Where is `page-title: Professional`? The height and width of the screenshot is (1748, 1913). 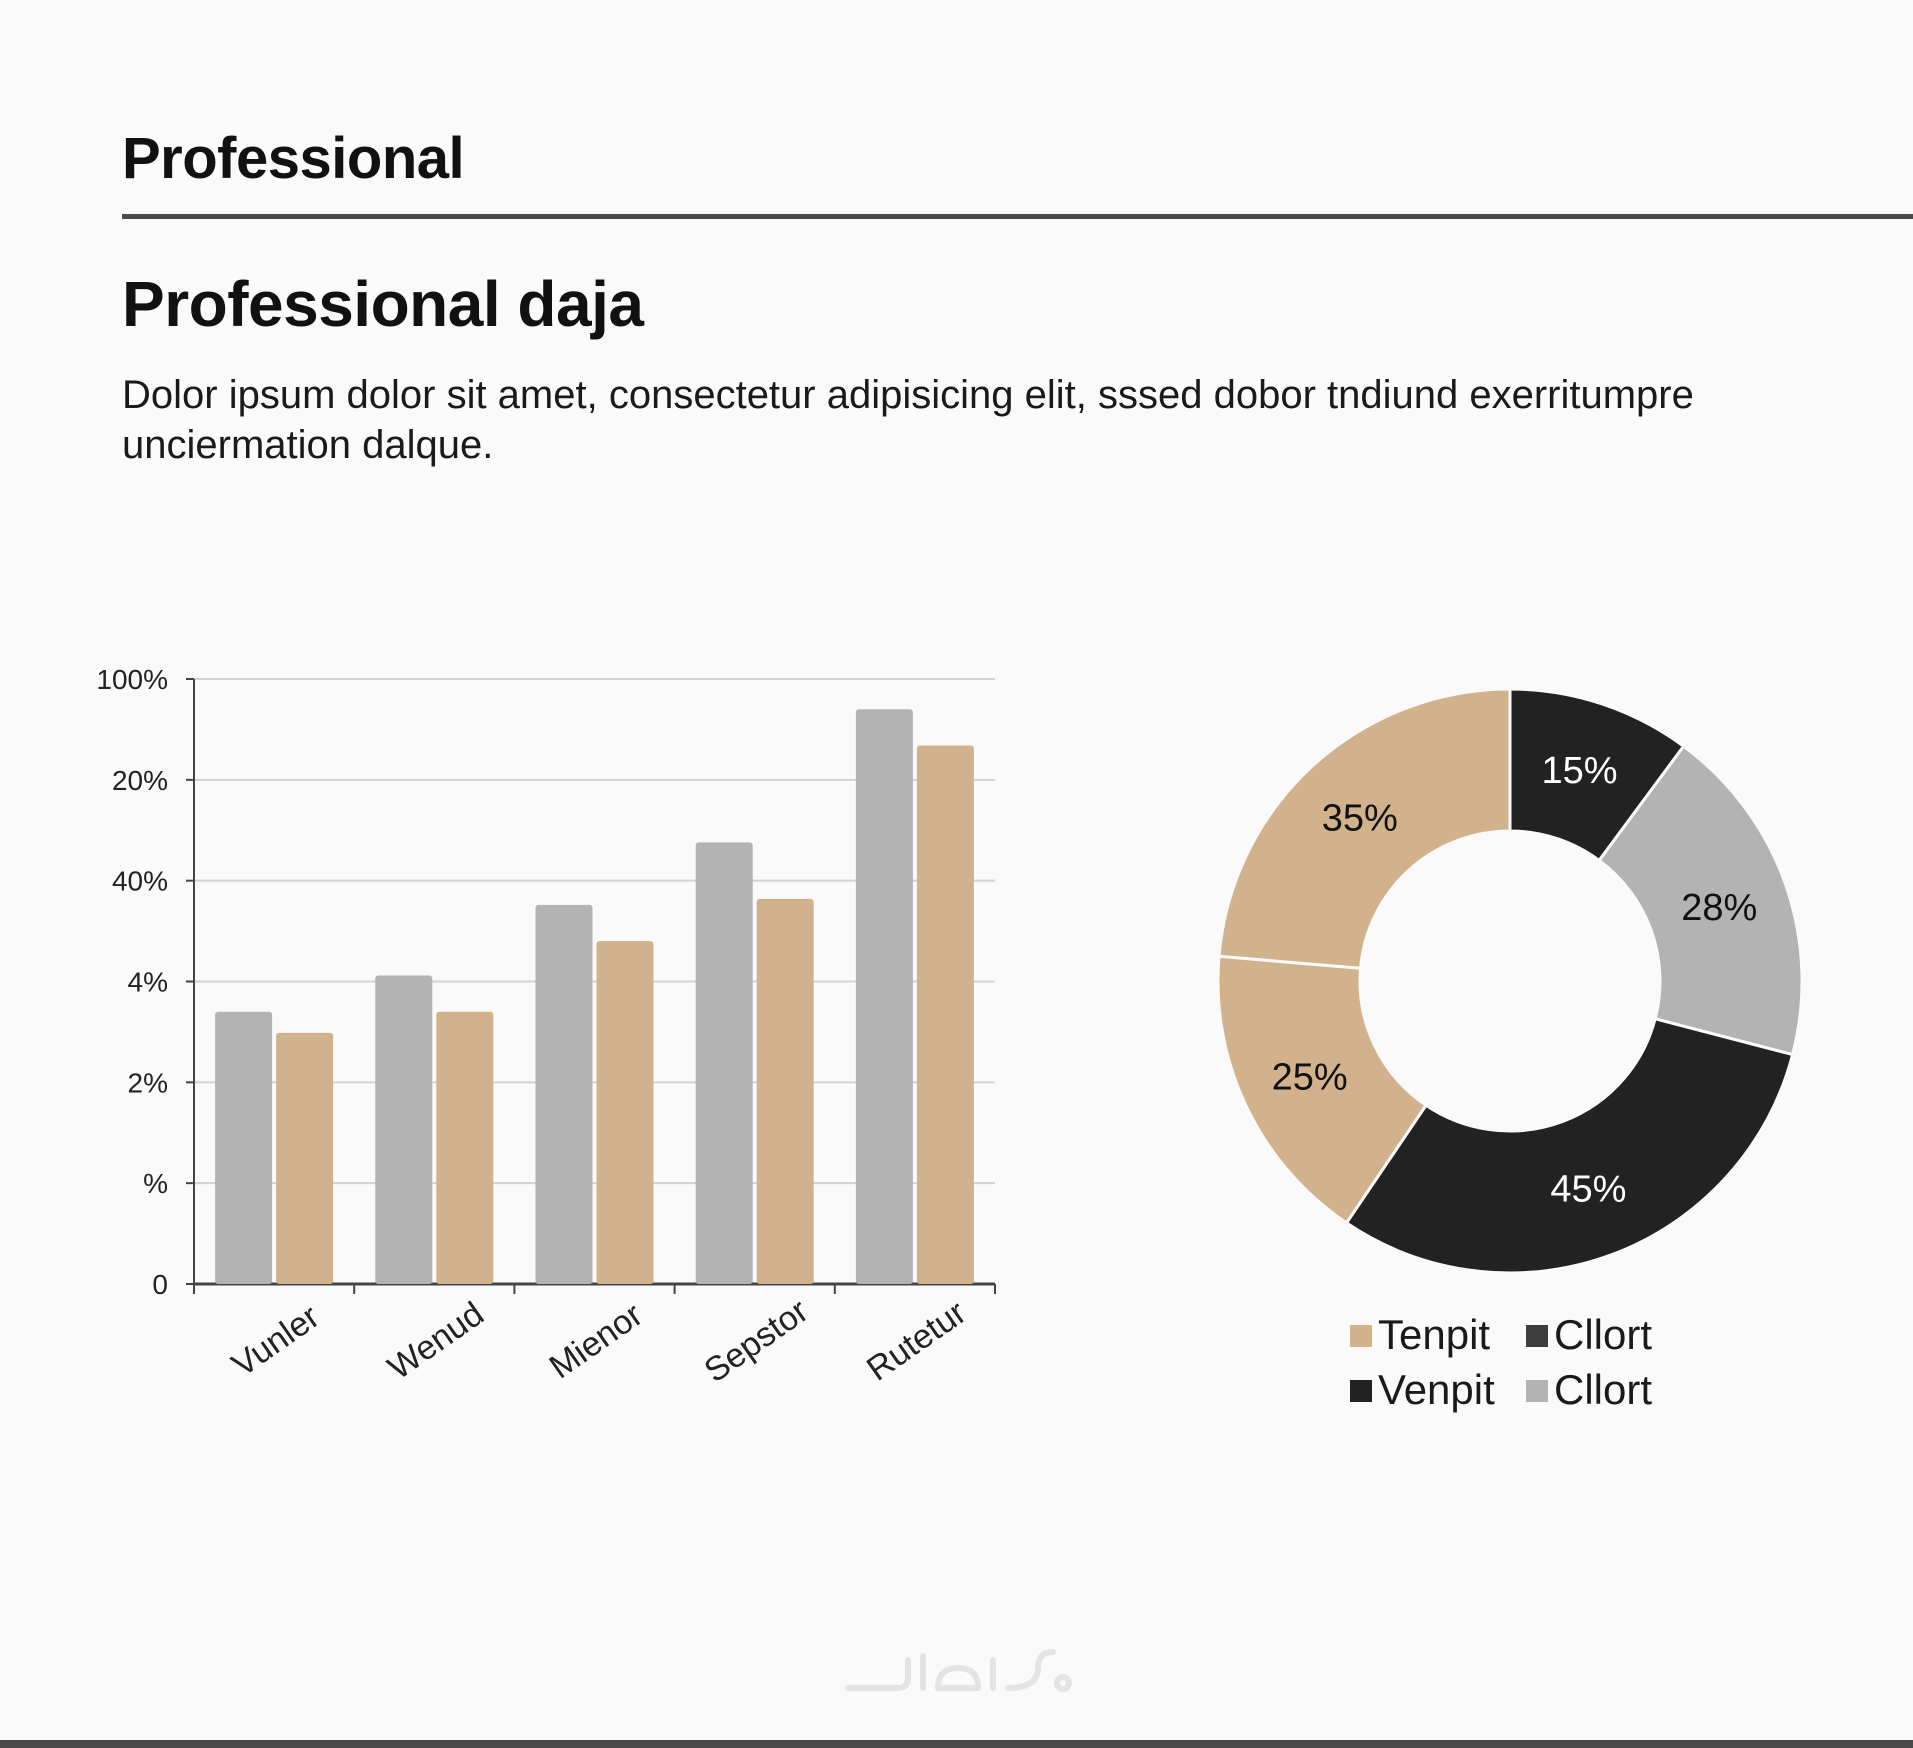
page-title: Professional is located at coordinates (293, 158).